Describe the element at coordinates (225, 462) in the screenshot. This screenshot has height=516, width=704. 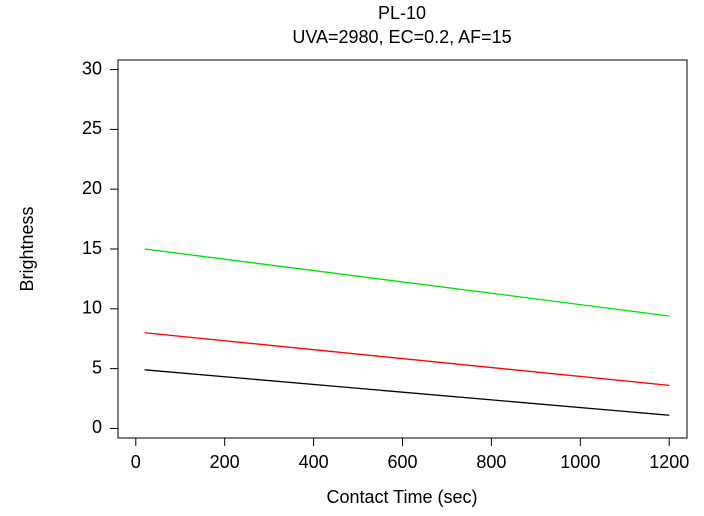
I see `x-tick-label: 200` at that location.